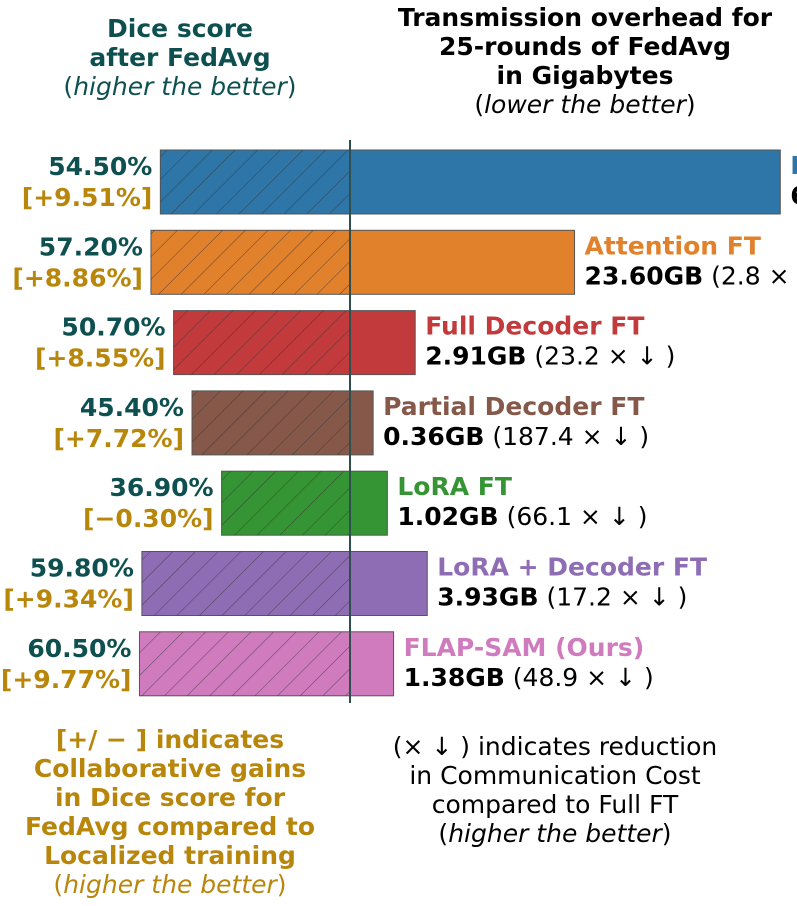 The width and height of the screenshot is (797, 906). I want to click on gb-label-full-decoder-ft: 2.91GB (23.2 × ↓ ), so click(550, 356).